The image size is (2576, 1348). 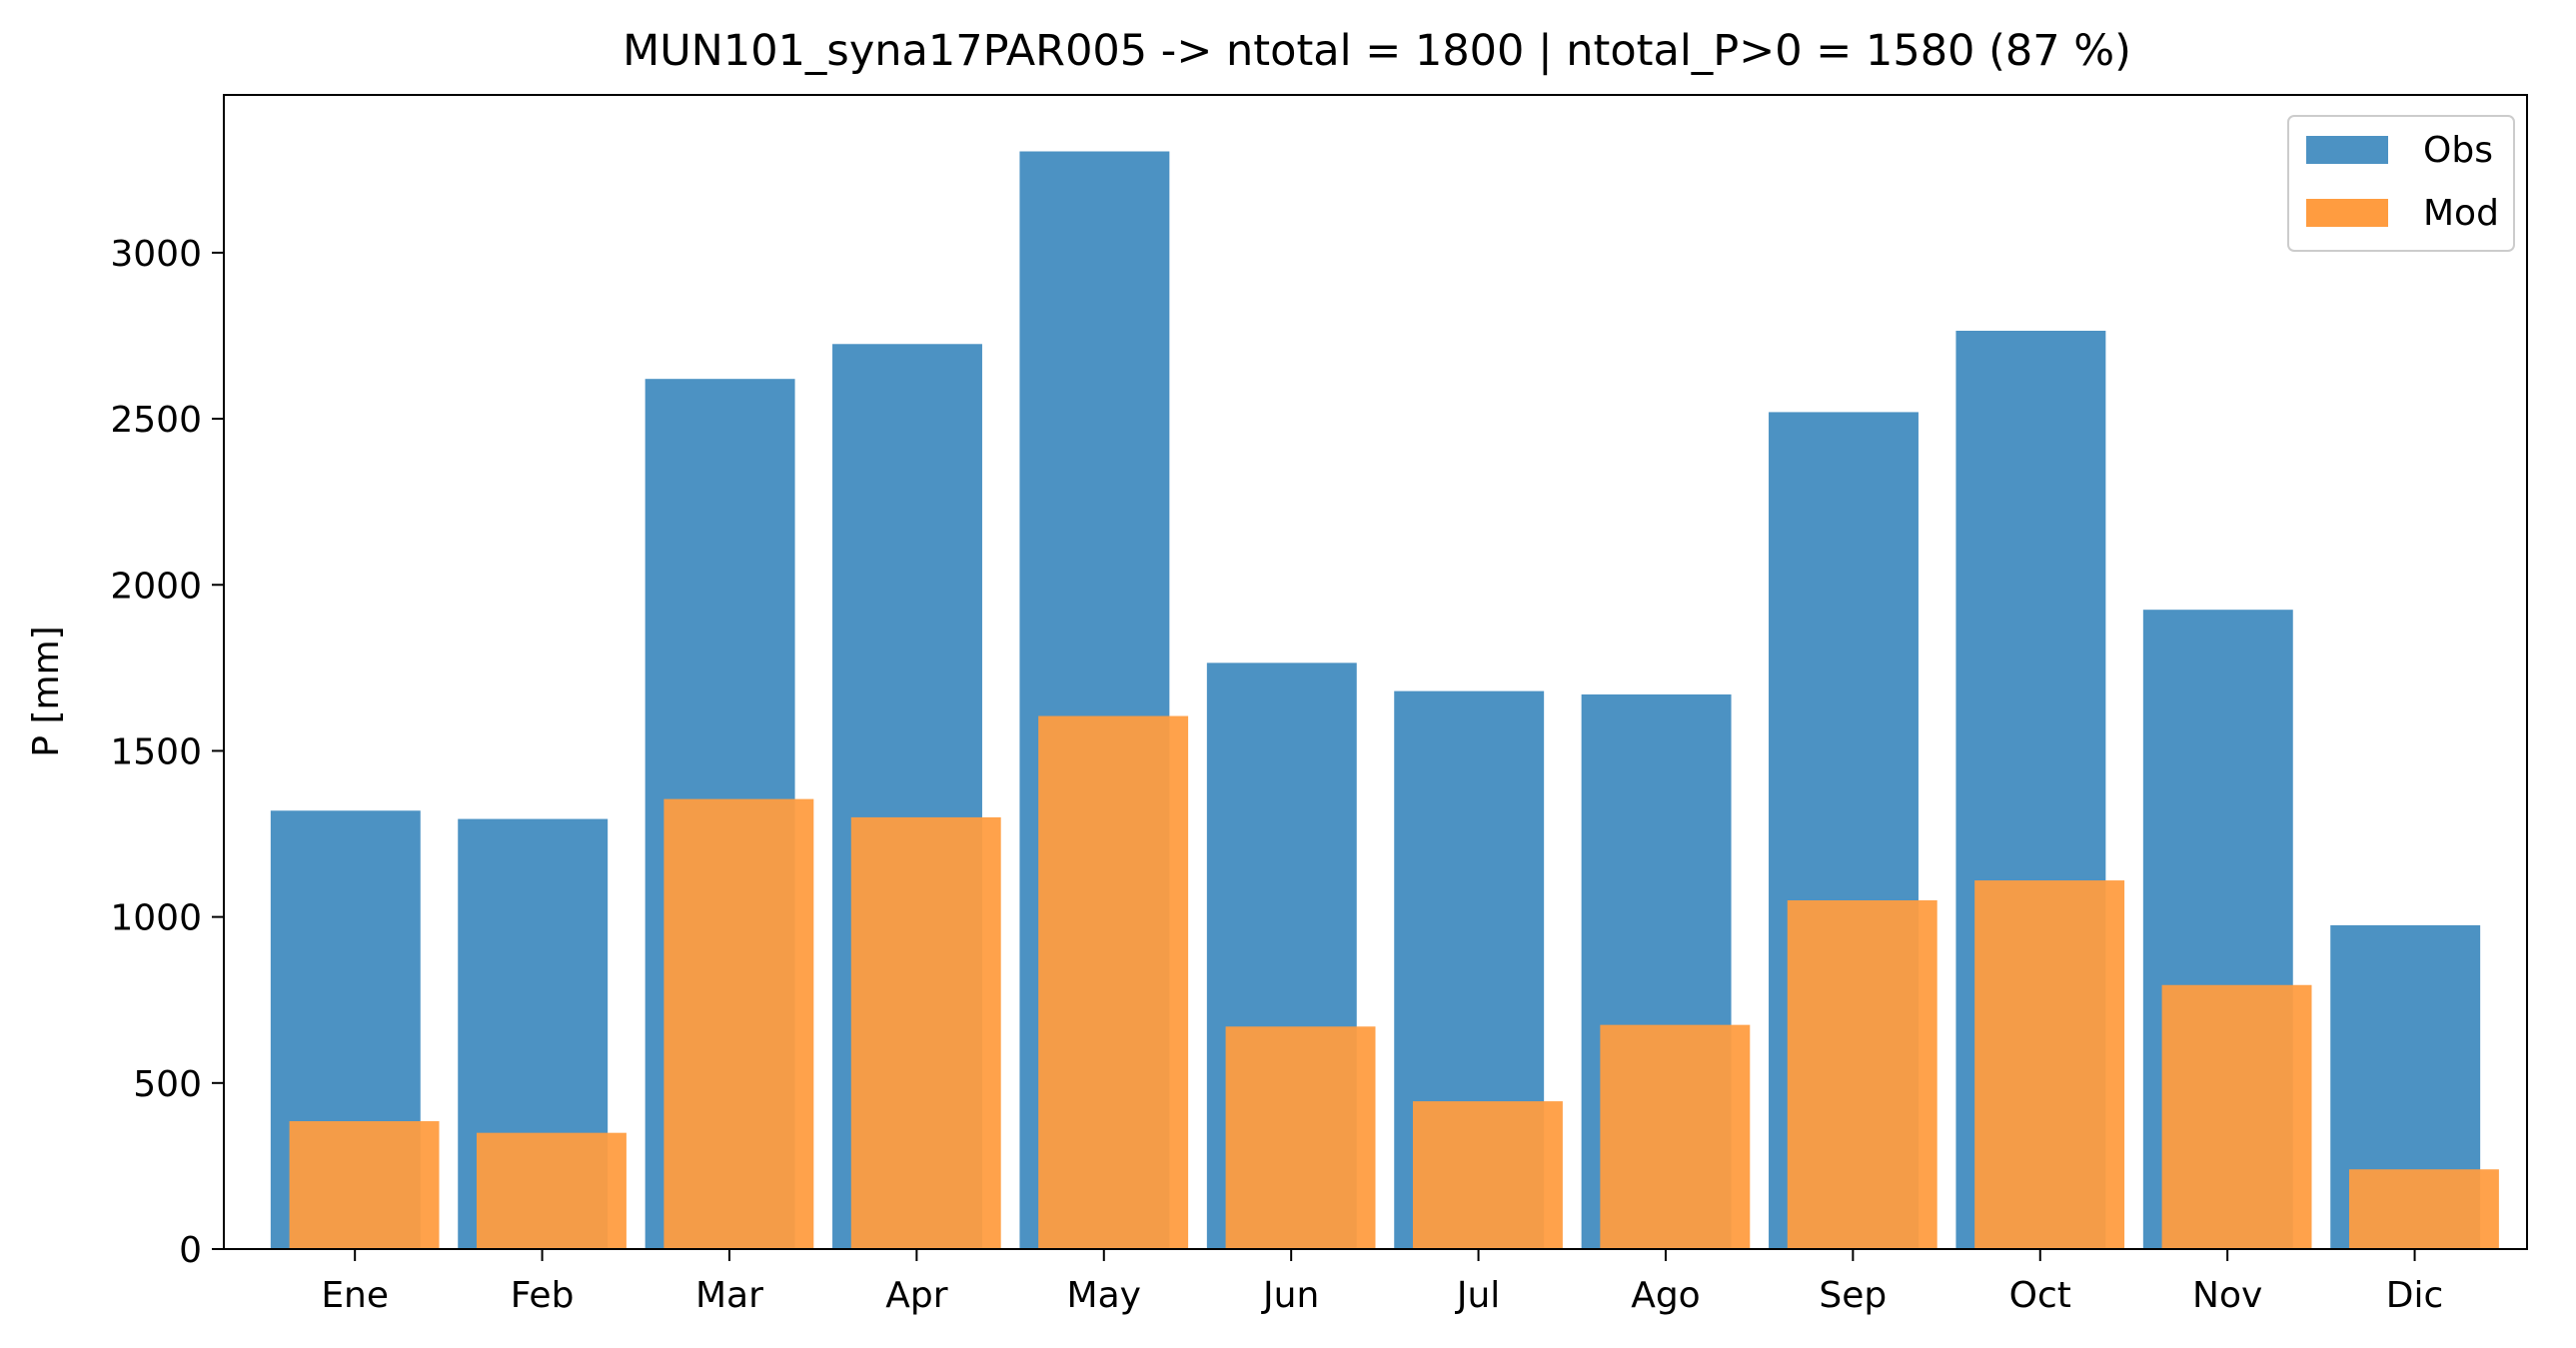 What do you see at coordinates (2227, 1295) in the screenshot?
I see `x-tick-label-nov: Nov` at bounding box center [2227, 1295].